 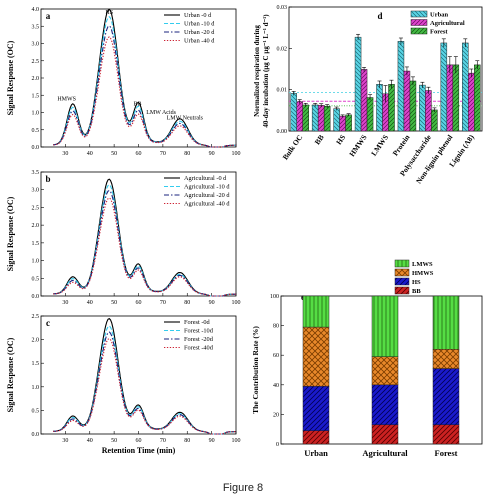 What do you see at coordinates (199, 339) in the screenshot?
I see `legend-label: Forest -20d` at bounding box center [199, 339].